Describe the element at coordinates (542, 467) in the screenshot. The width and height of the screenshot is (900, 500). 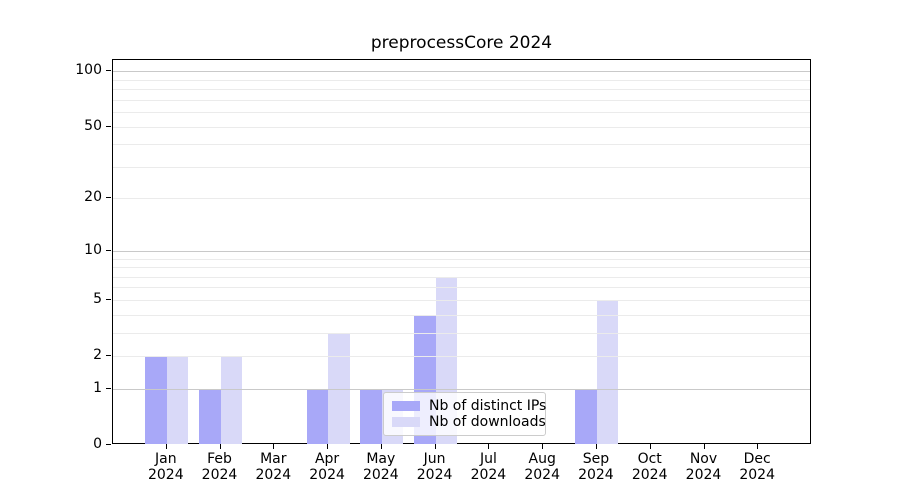
I see `x-tick-label: Aug 2024` at that location.